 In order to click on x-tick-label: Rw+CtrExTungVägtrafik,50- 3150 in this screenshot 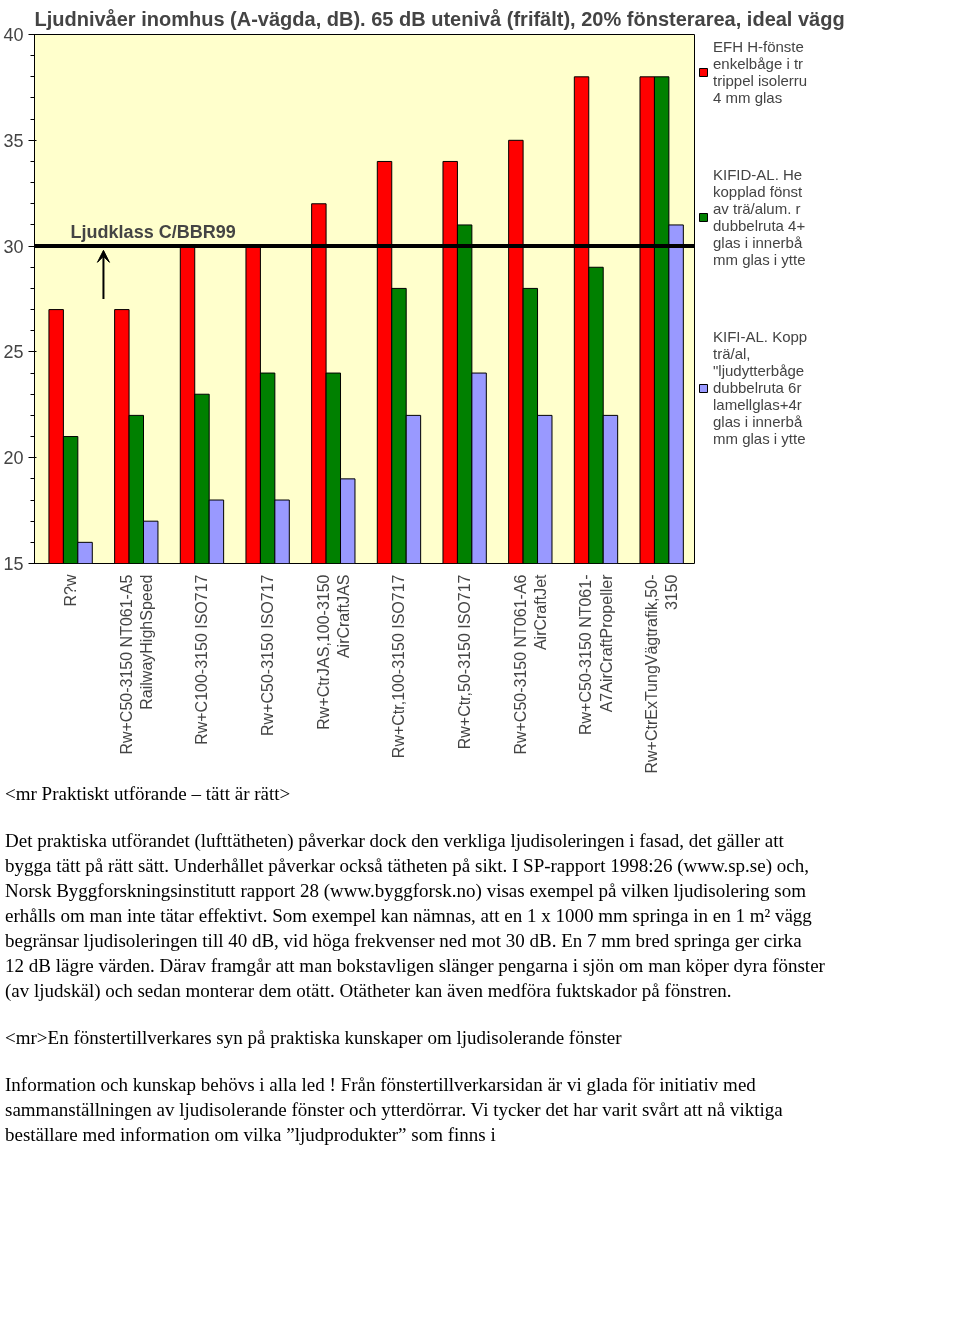, I will do `click(661, 674)`.